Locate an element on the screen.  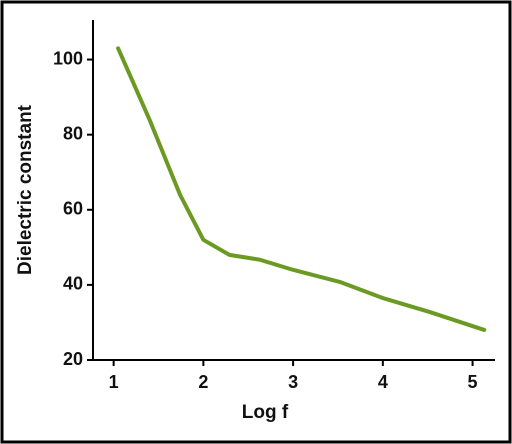
y-tick-label: 80 is located at coordinates (73, 133).